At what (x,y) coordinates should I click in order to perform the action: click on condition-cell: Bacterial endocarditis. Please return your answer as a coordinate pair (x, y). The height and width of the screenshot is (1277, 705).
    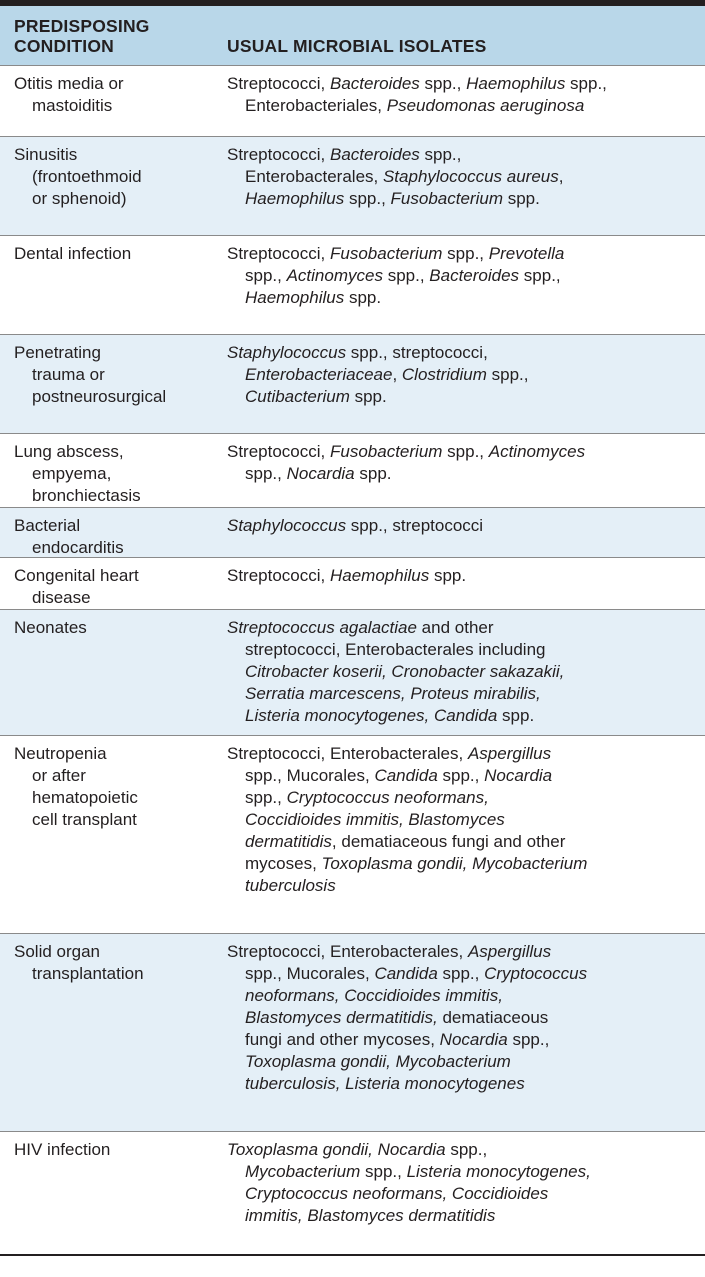
    Looking at the image, I should click on (107, 532).